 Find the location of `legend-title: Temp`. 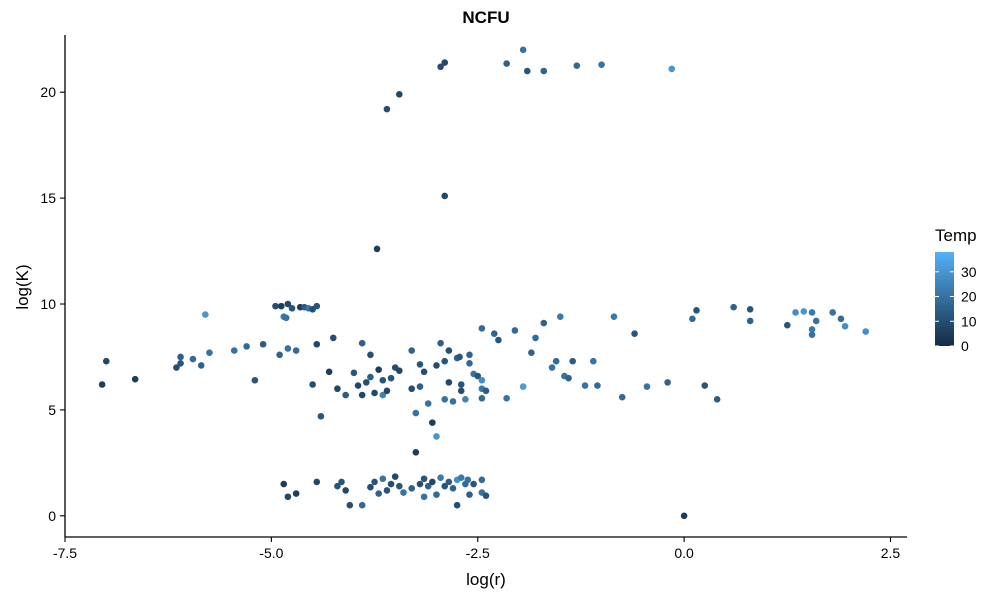

legend-title: Temp is located at coordinates (956, 235).